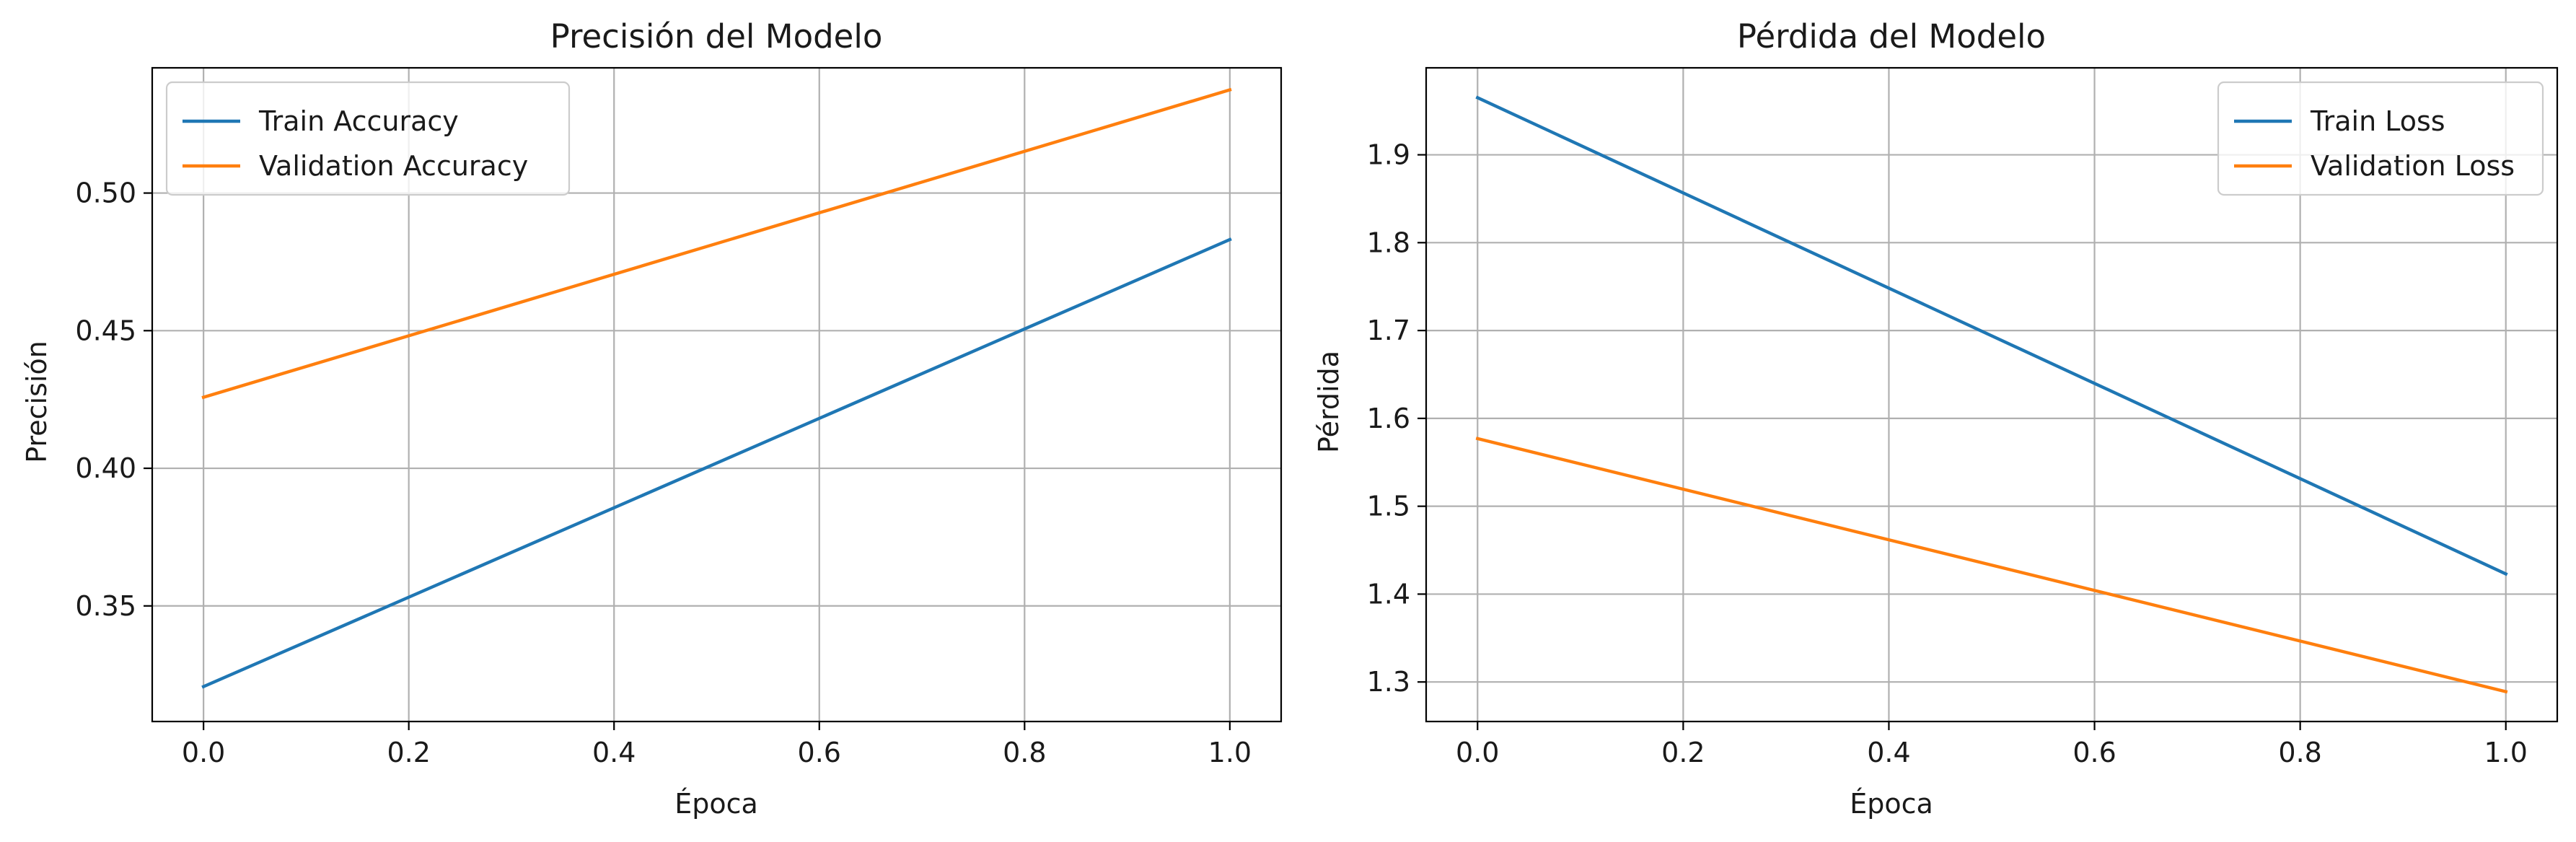 The width and height of the screenshot is (2576, 842). What do you see at coordinates (716, 36) in the screenshot?
I see `chart-title: Precisión del Modelo` at bounding box center [716, 36].